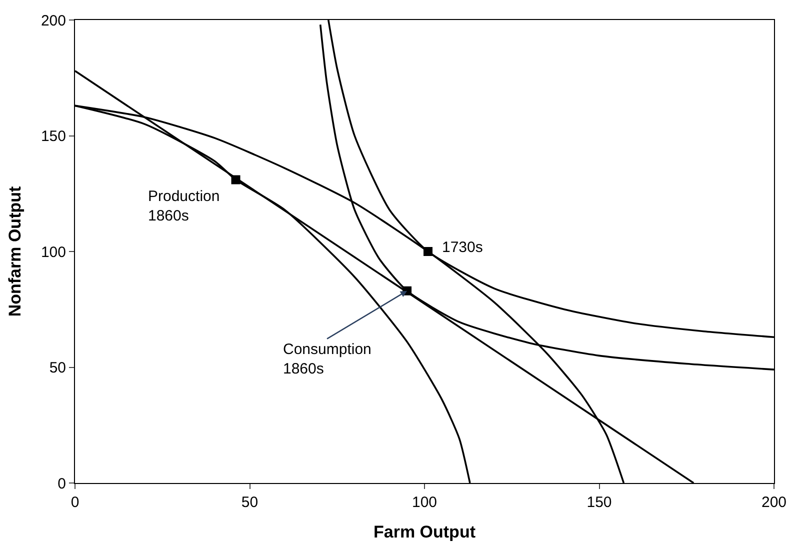 The image size is (799, 553). What do you see at coordinates (425, 532) in the screenshot?
I see `x-axis-title: Farm Output` at bounding box center [425, 532].